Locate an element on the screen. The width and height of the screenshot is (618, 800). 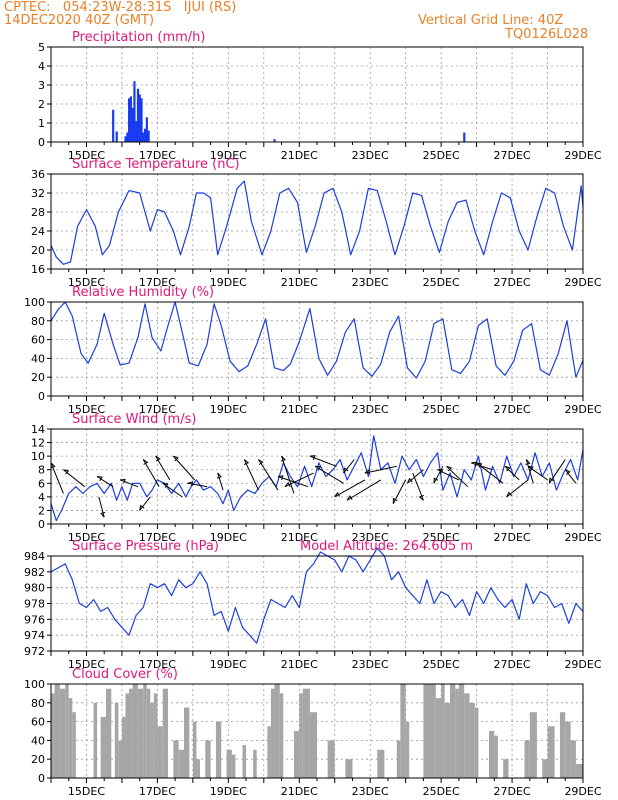
y-tick-label: 976 is located at coordinates (34, 619).